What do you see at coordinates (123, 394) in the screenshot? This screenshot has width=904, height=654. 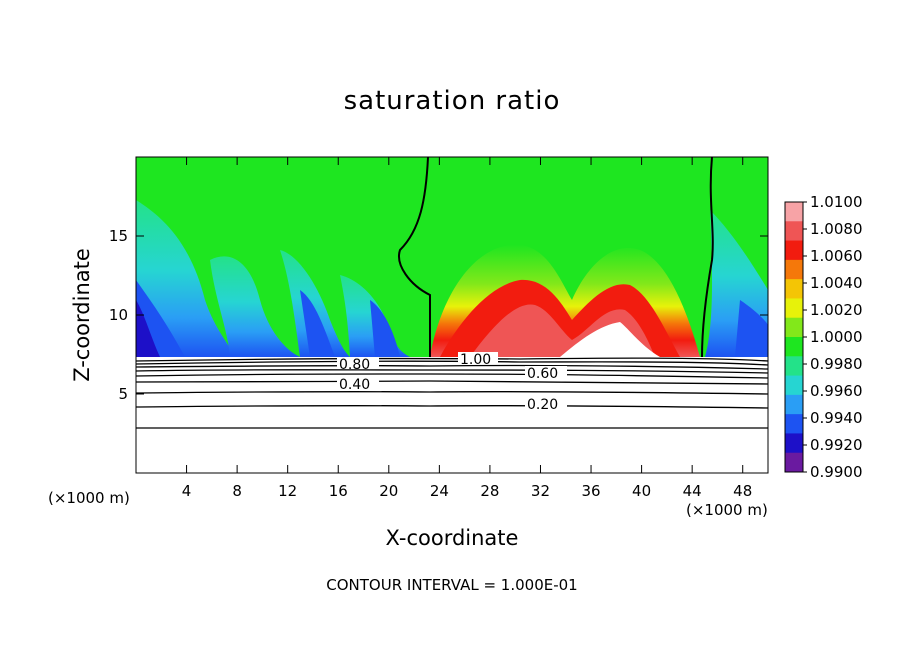 I see `y-tick-label: 5` at bounding box center [123, 394].